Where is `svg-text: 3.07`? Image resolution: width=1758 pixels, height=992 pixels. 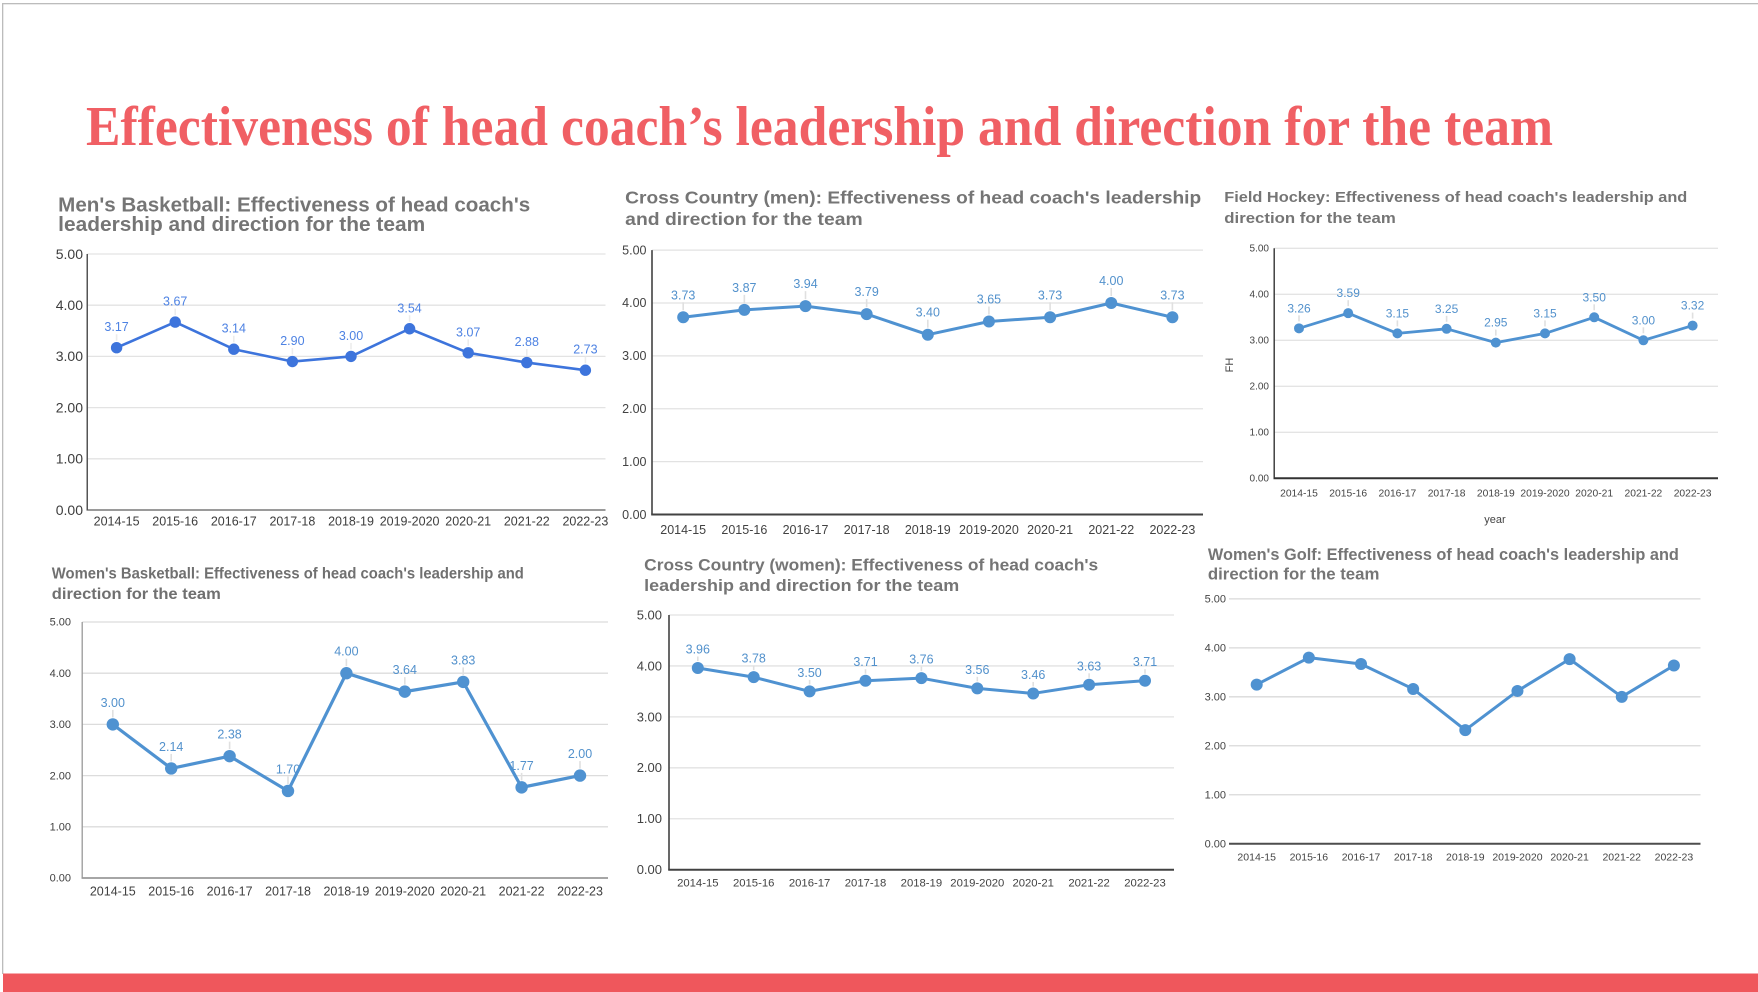 svg-text: 3.07 is located at coordinates (468, 332).